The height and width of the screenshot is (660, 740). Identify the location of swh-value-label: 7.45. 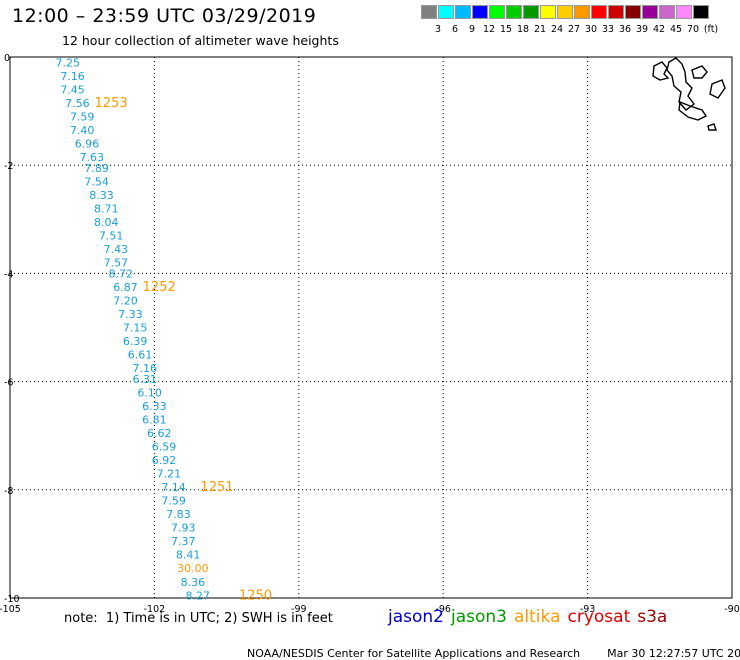
(72, 89).